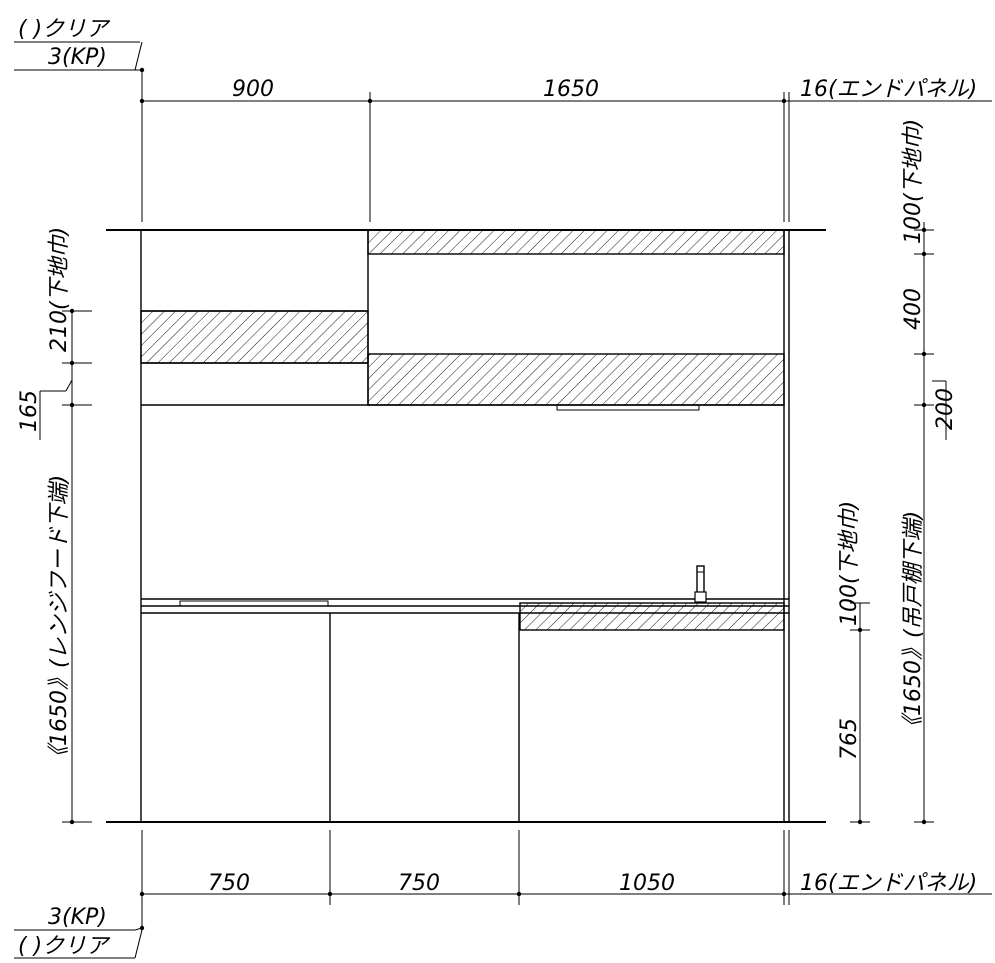  Describe the element at coordinates (419, 883) in the screenshot. I see `bottom-dim-750-b: 750` at that location.